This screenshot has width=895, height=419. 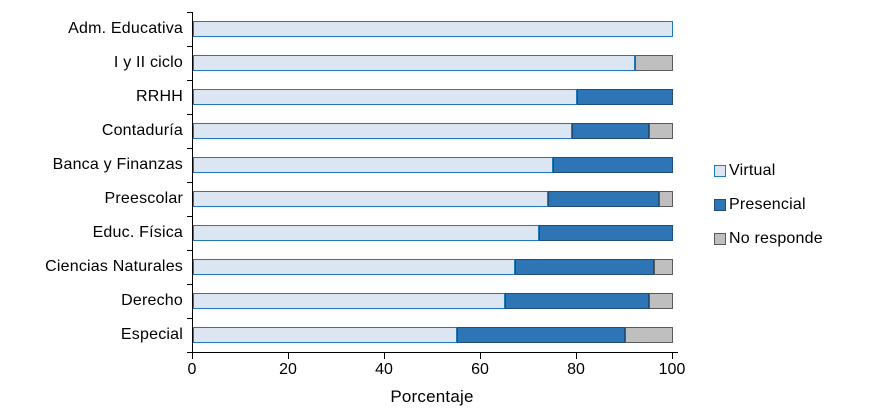 What do you see at coordinates (137, 232) in the screenshot?
I see `category-label-educ-f-sica: Educ. Física` at bounding box center [137, 232].